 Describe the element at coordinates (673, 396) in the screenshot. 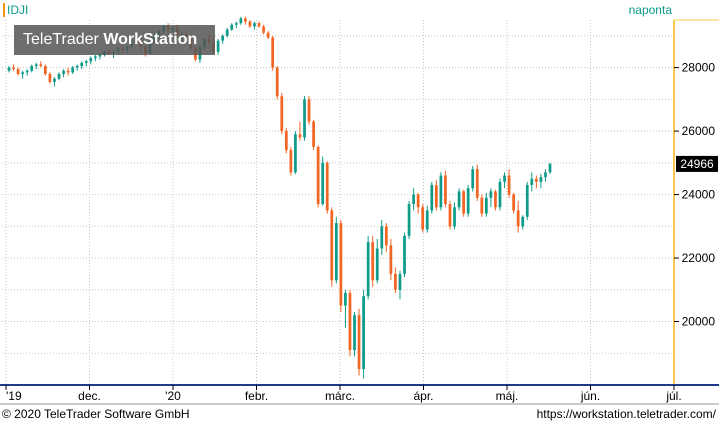

I see `x-tick-label: júl.` at that location.